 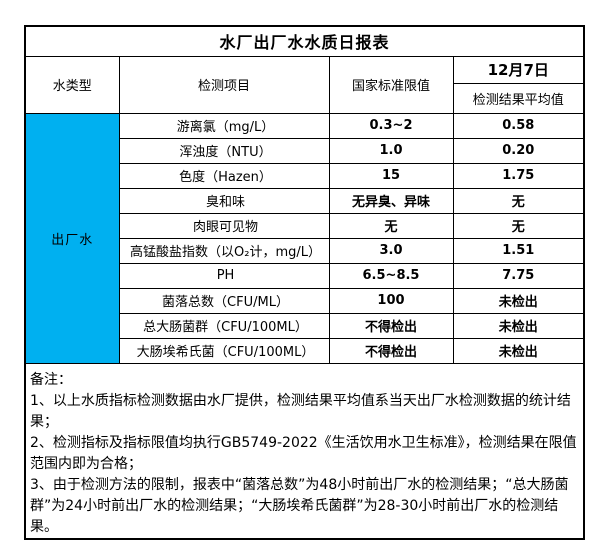 I want to click on limit-cell: 无异臭、异味, so click(x=391, y=200).